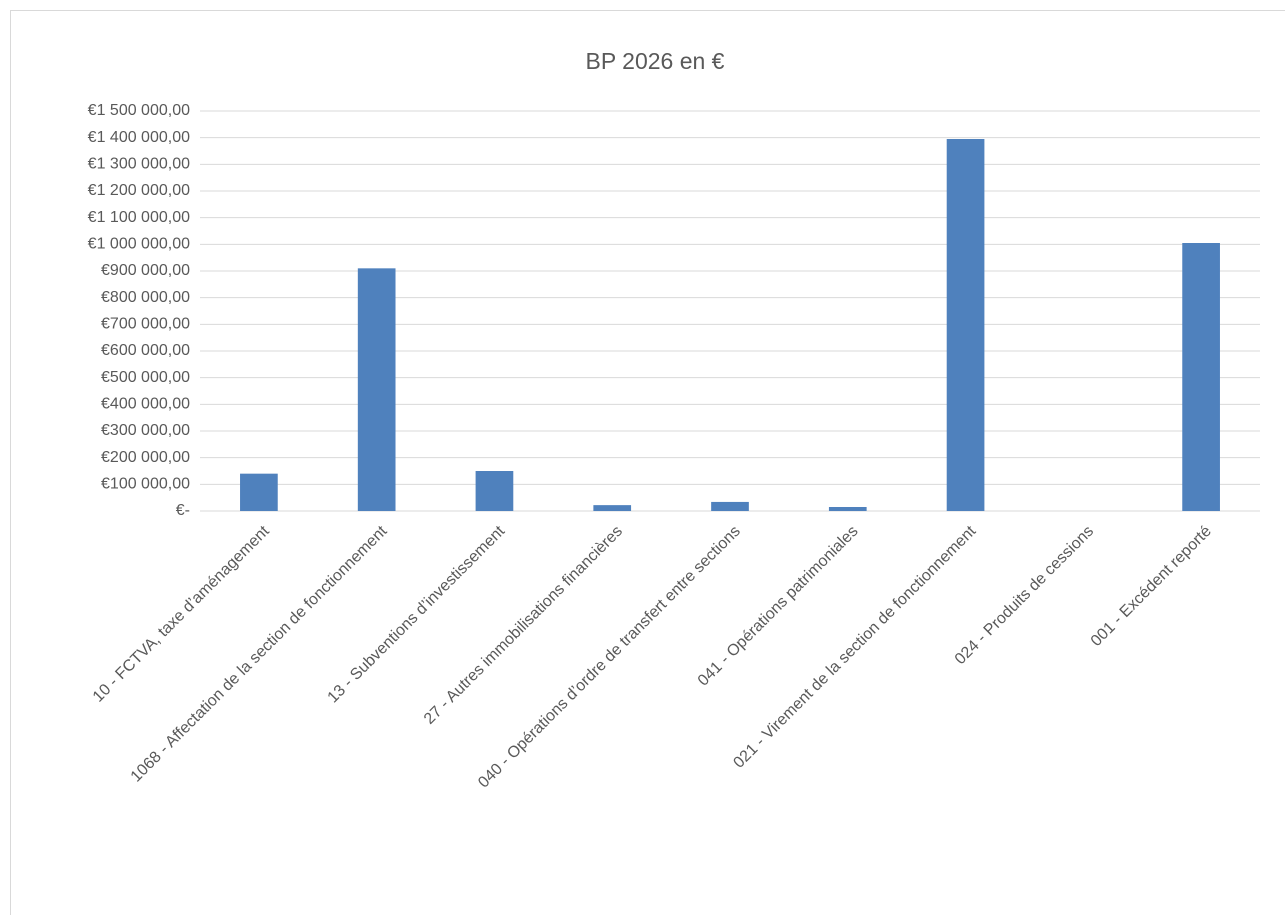 The image size is (1285, 915). I want to click on y-tick-label: €1 500 000,00, so click(139, 110).